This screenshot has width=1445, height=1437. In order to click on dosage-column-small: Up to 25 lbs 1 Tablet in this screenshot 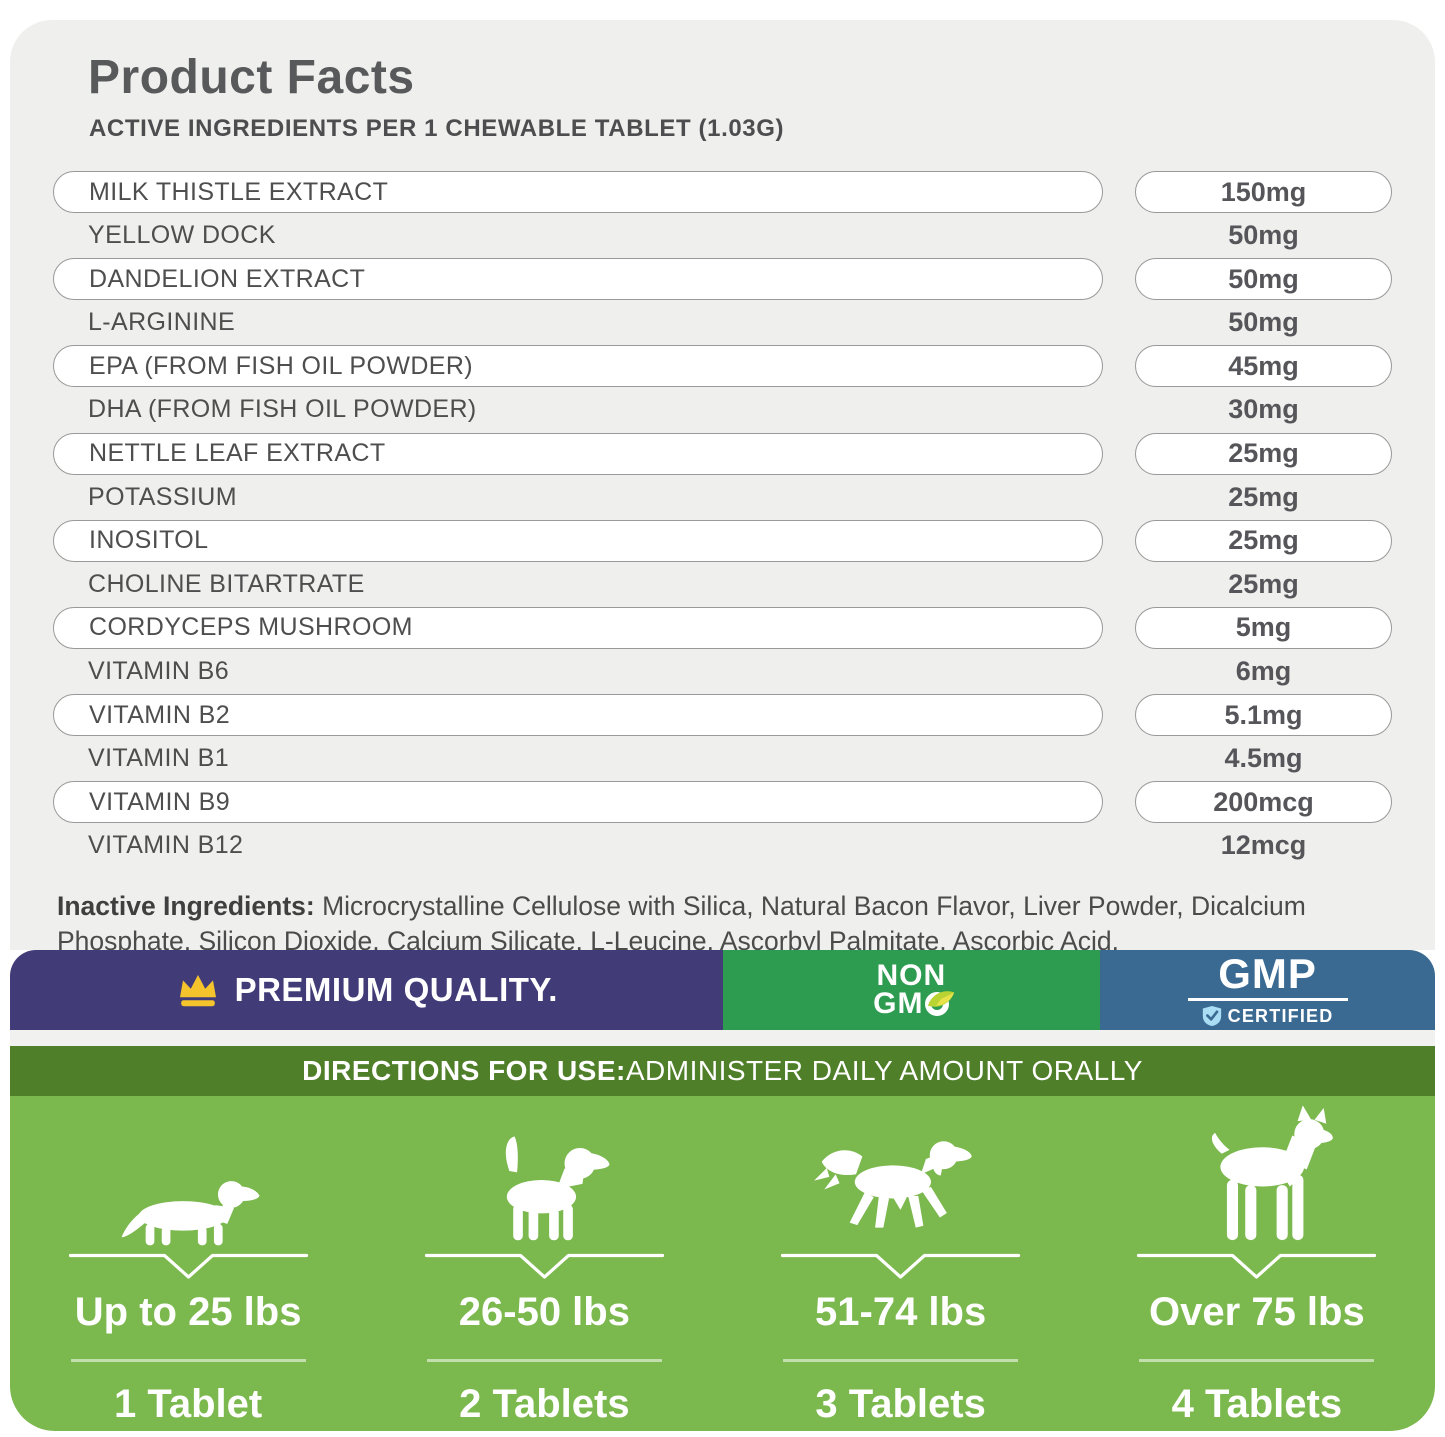, I will do `click(188, 1263)`.